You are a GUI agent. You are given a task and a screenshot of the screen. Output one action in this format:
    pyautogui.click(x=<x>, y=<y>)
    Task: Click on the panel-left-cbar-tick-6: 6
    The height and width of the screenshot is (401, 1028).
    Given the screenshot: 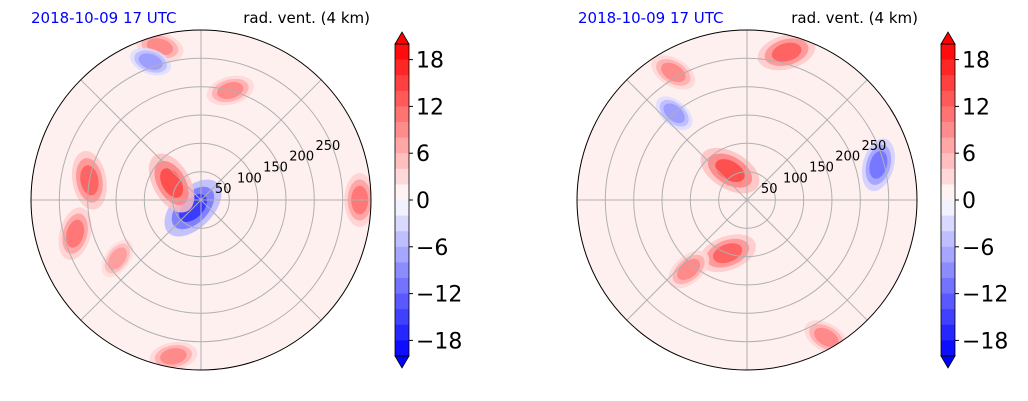 What is the action you would take?
    pyautogui.click(x=423, y=154)
    